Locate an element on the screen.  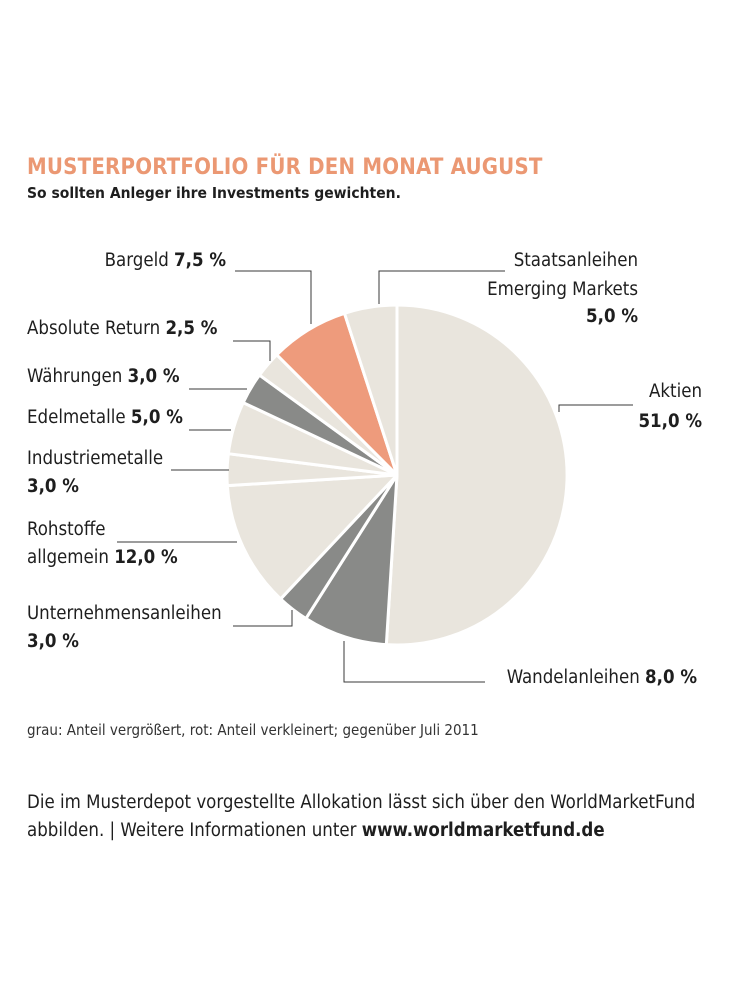
leader-line-wandelanleihen is located at coordinates (414, 662).